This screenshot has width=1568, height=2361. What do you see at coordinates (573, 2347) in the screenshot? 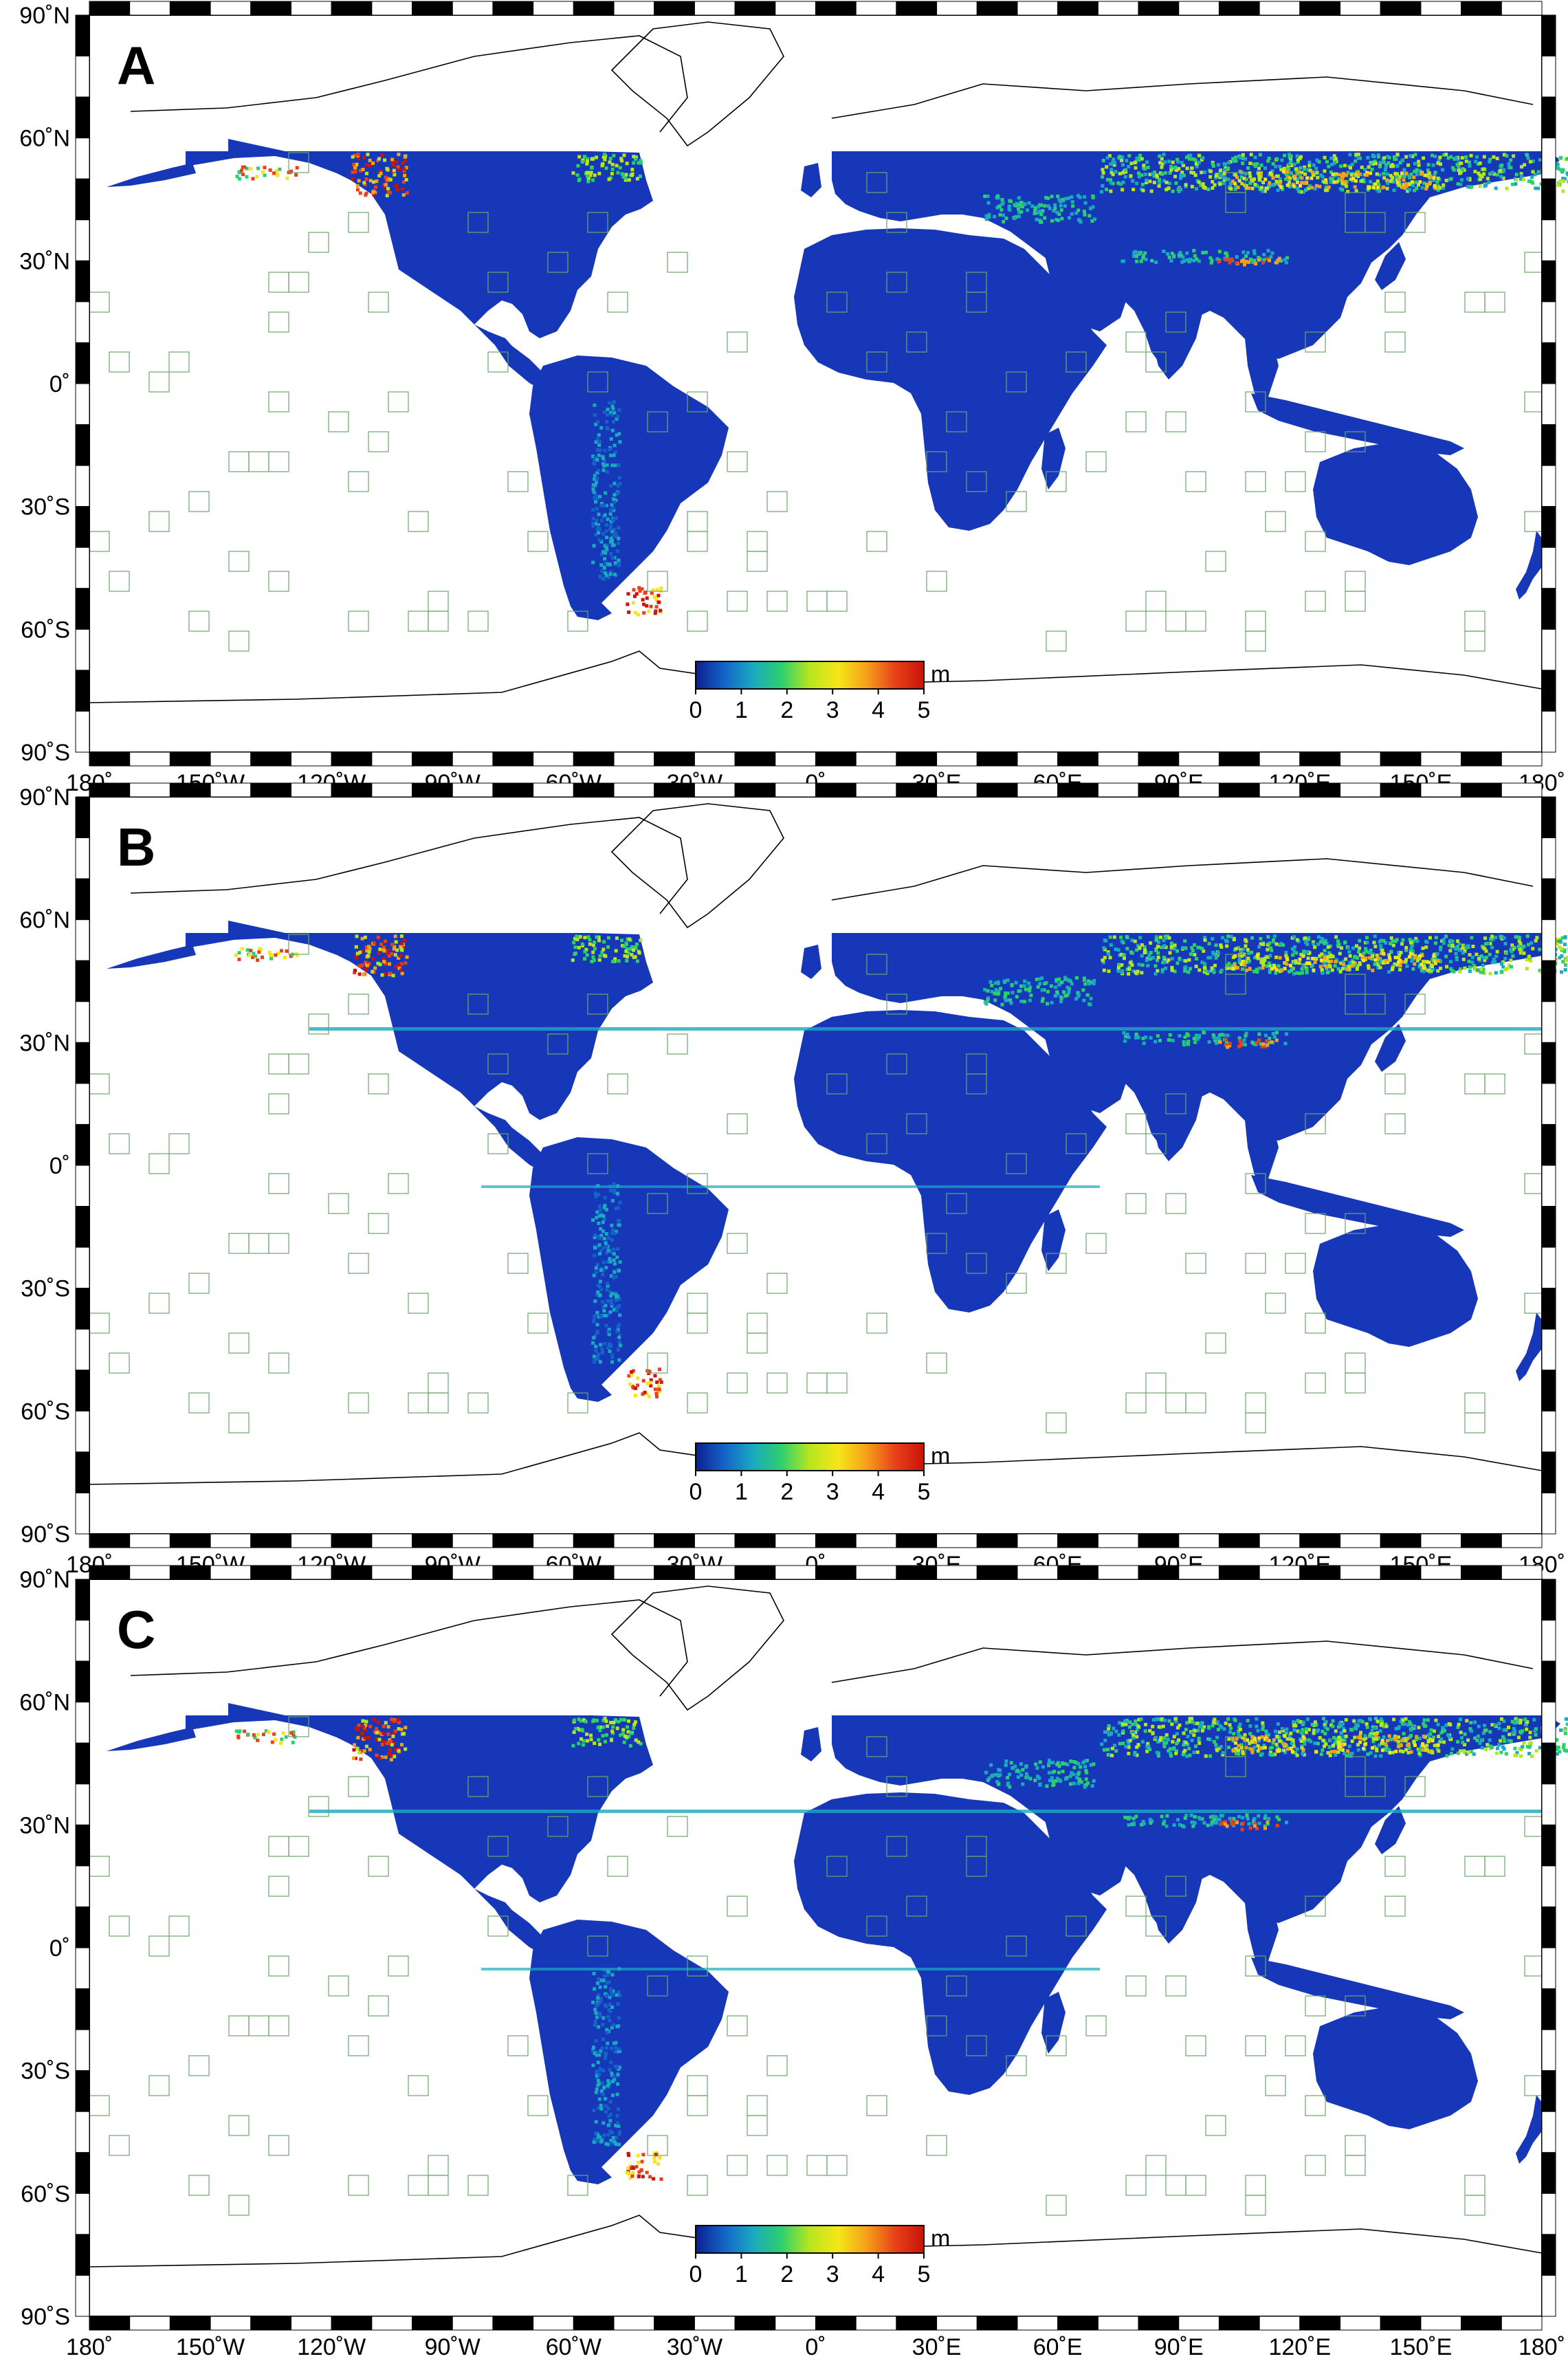
I see `lon-tick-label: 60˚W` at bounding box center [573, 2347].